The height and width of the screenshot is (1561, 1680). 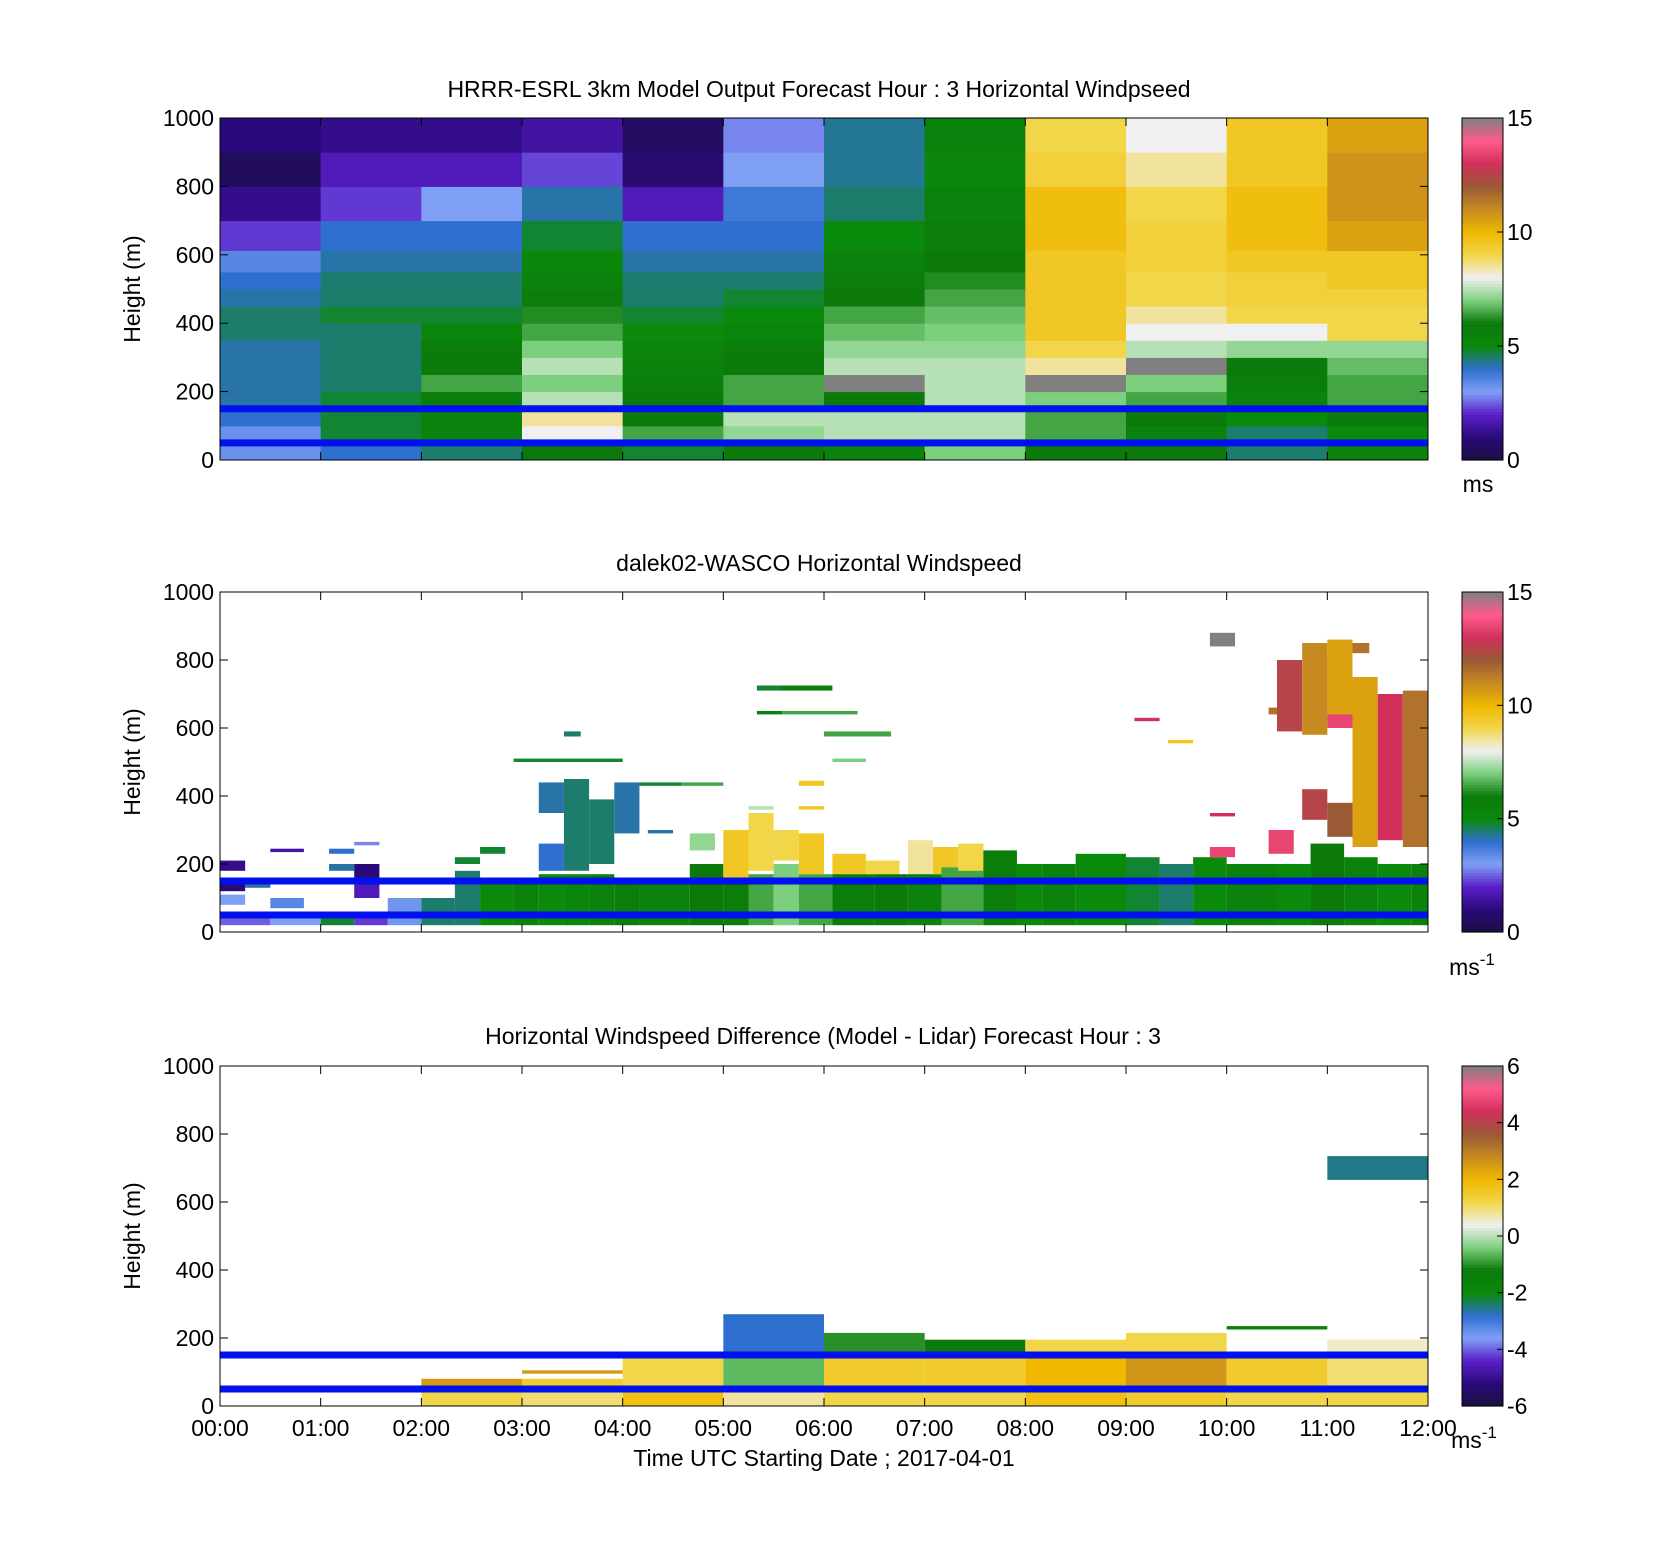 What do you see at coordinates (321, 1428) in the screenshot?
I see `x-tick-label: 01:00` at bounding box center [321, 1428].